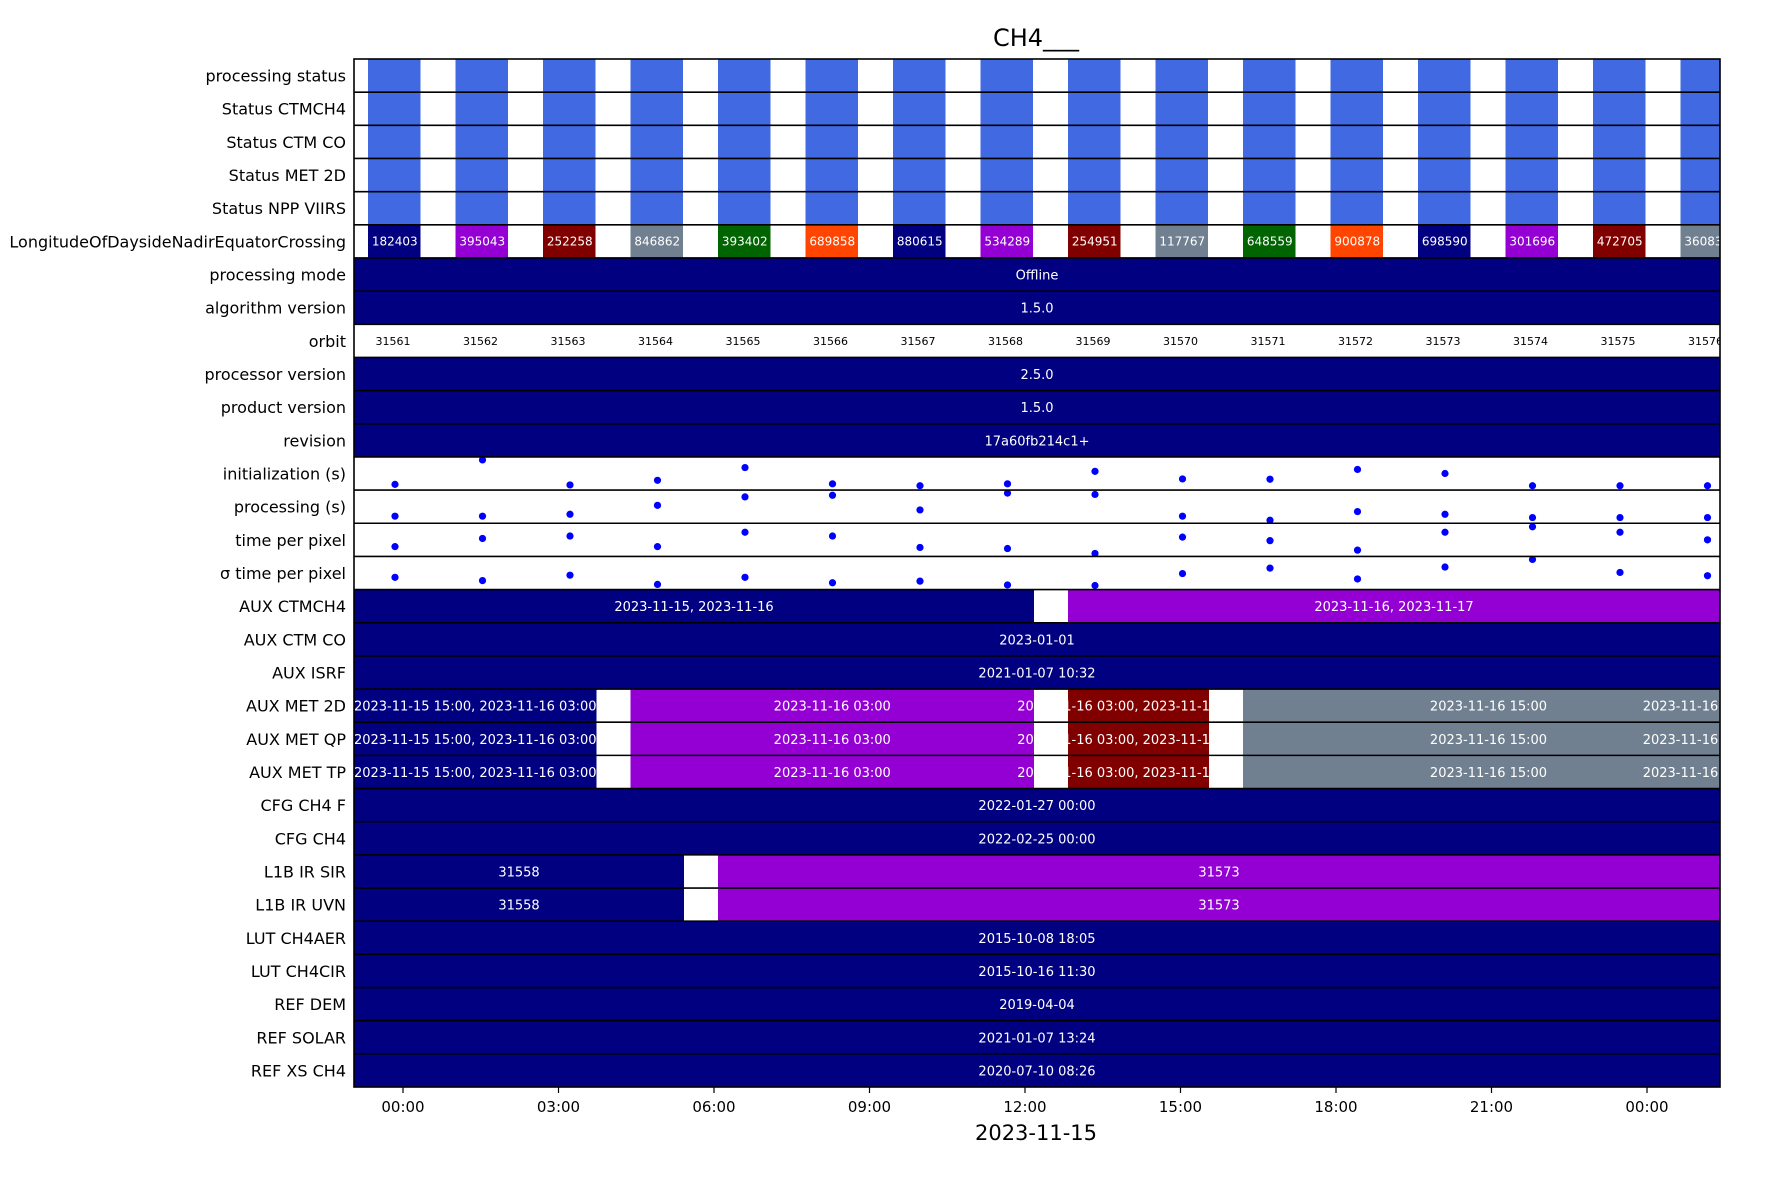 The image size is (1771, 1181). What do you see at coordinates (1037, 440) in the screenshot?
I see `row-11: 17a60fb214c1+` at bounding box center [1037, 440].